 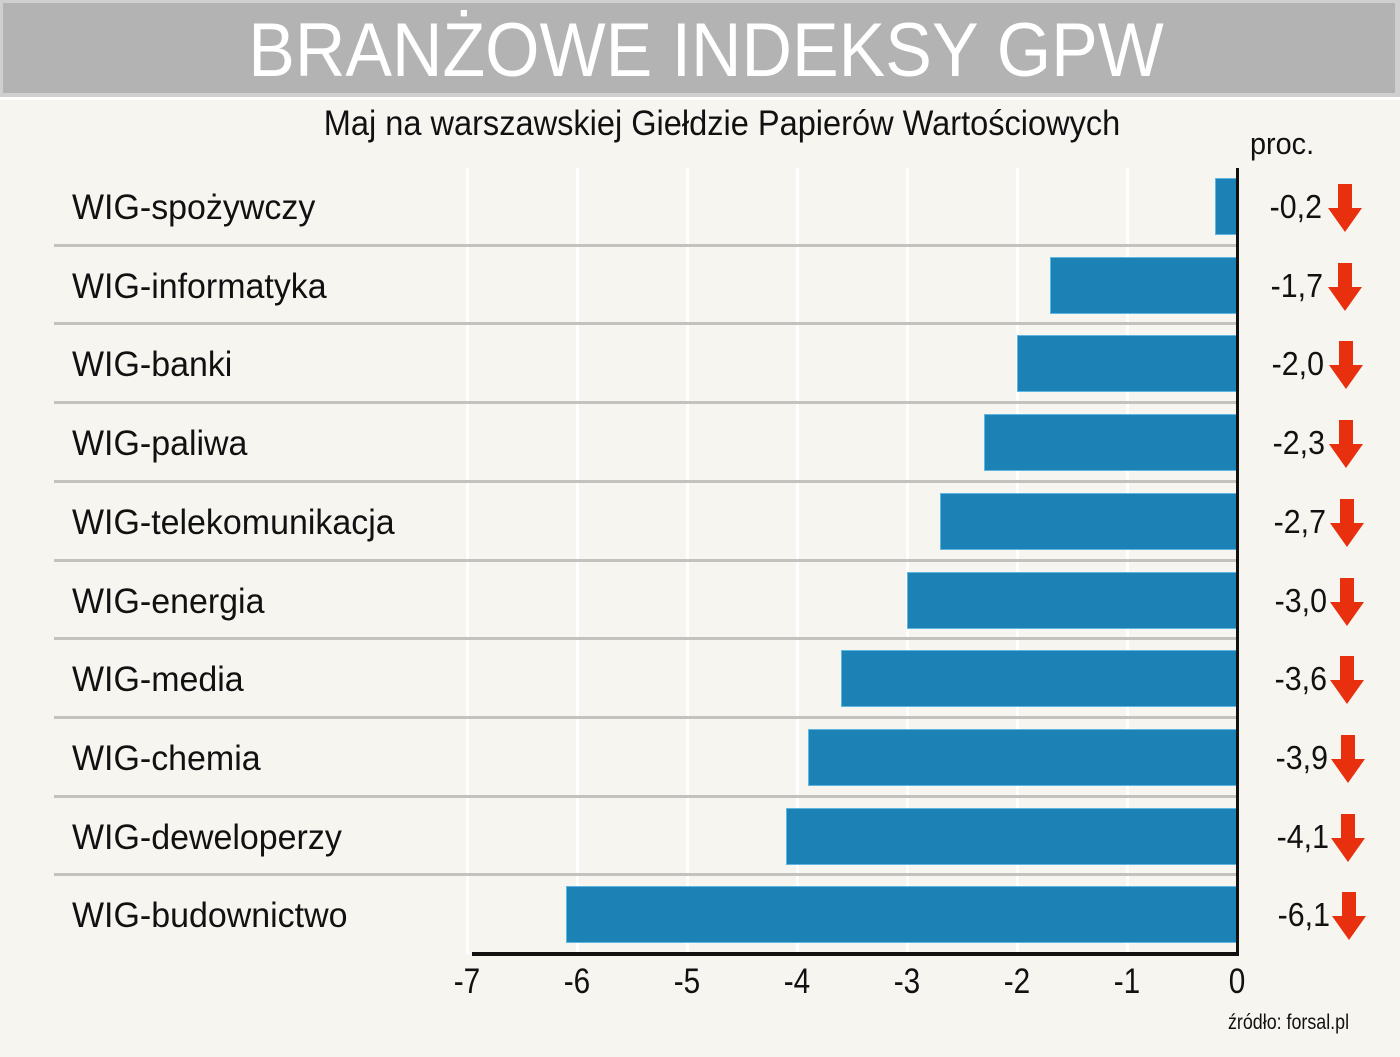 I want to click on x-tick-label: -7, so click(x=467, y=981).